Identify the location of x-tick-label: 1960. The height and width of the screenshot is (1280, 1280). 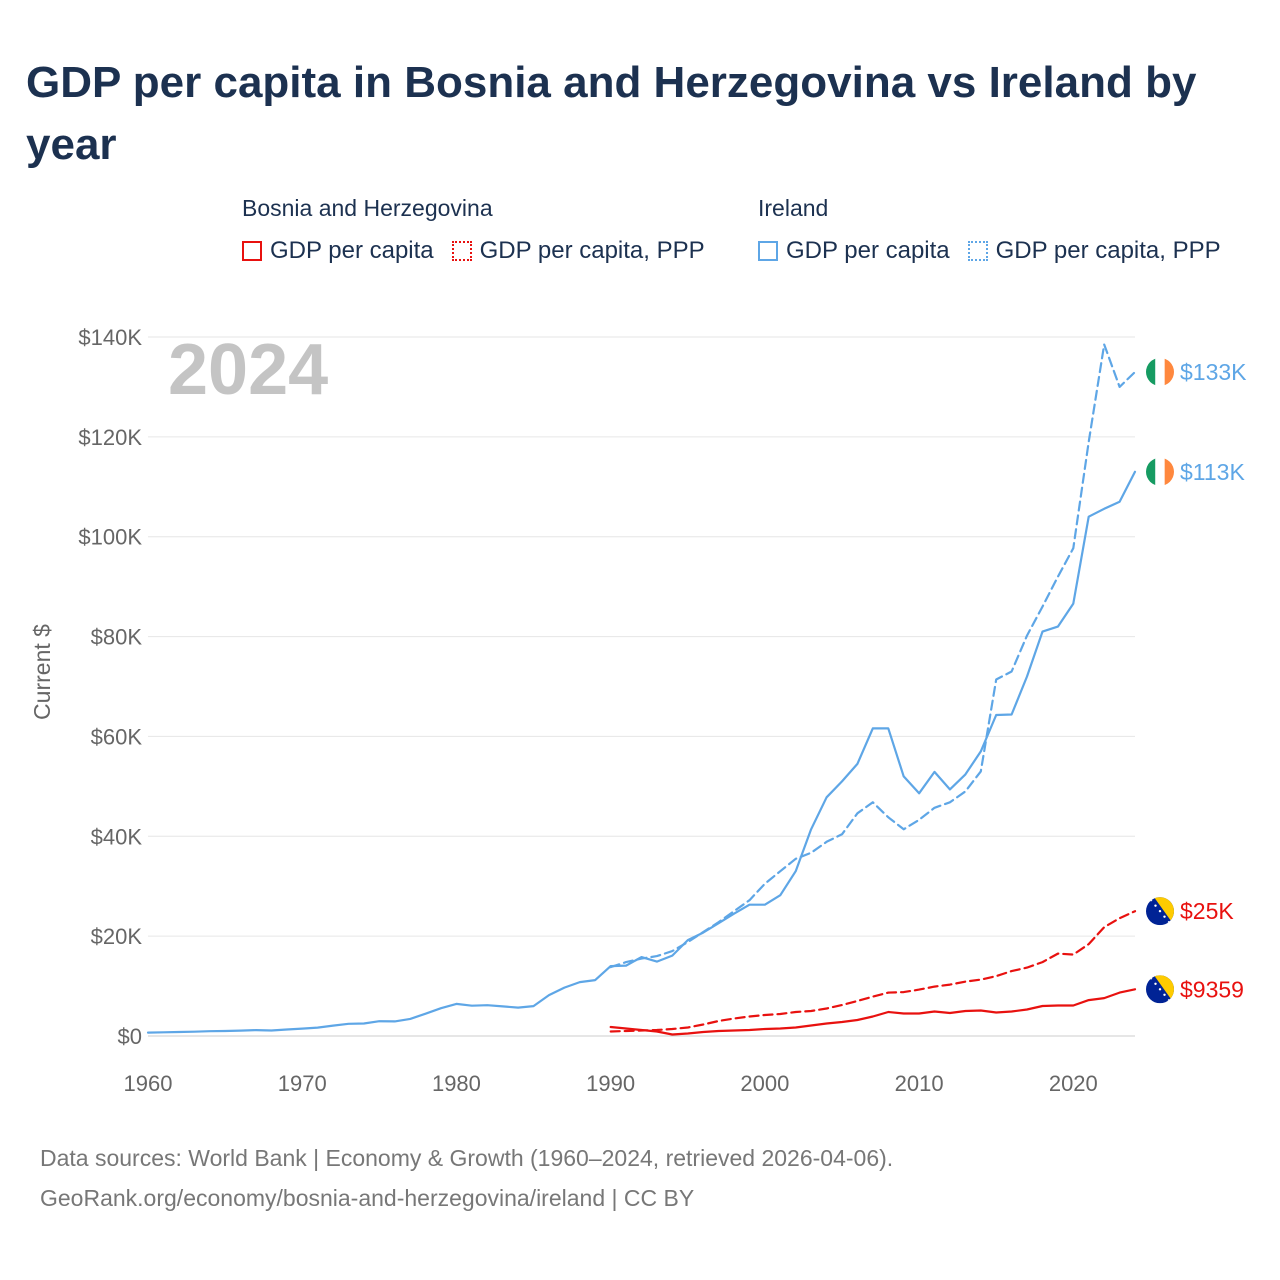
(148, 1083).